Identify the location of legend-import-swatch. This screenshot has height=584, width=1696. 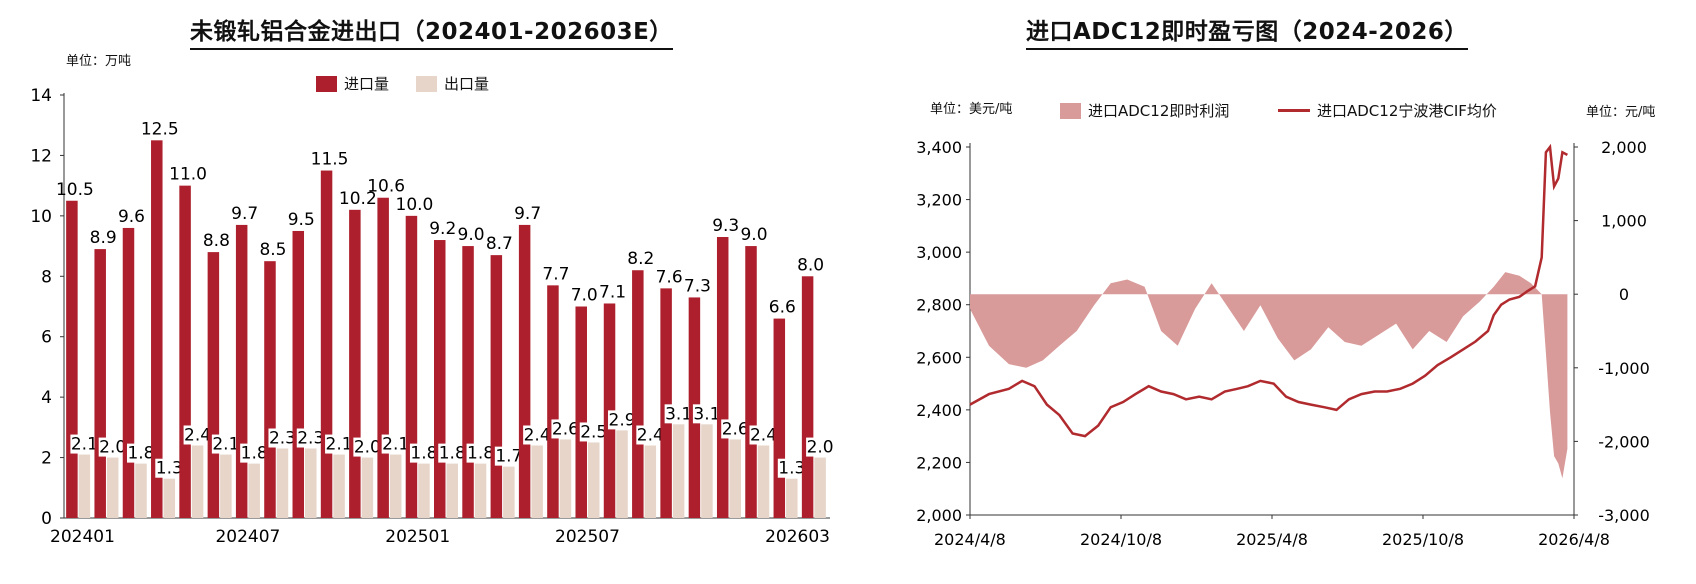
(326, 83).